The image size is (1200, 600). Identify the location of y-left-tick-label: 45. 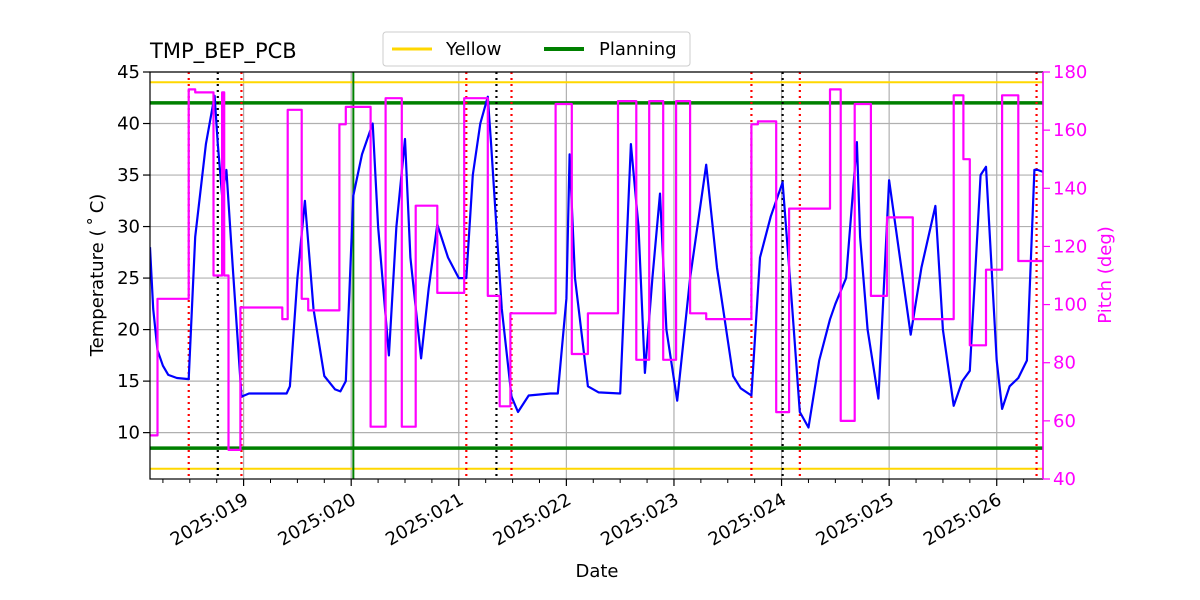
(128, 72).